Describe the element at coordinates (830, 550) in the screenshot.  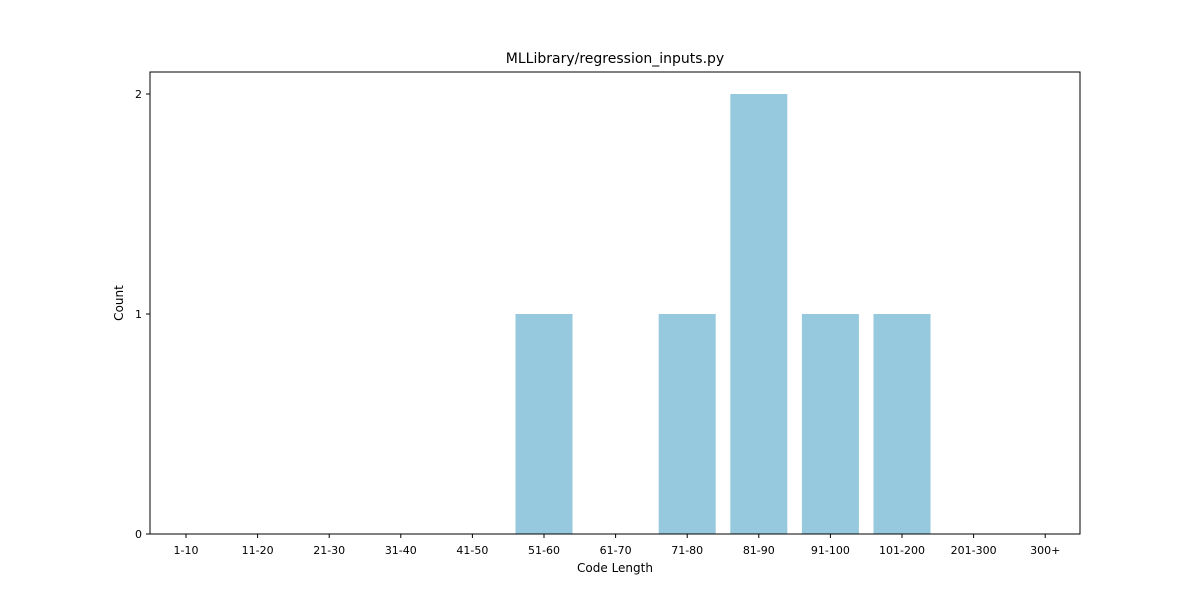
I see `x-tick-label: 91-100` at that location.